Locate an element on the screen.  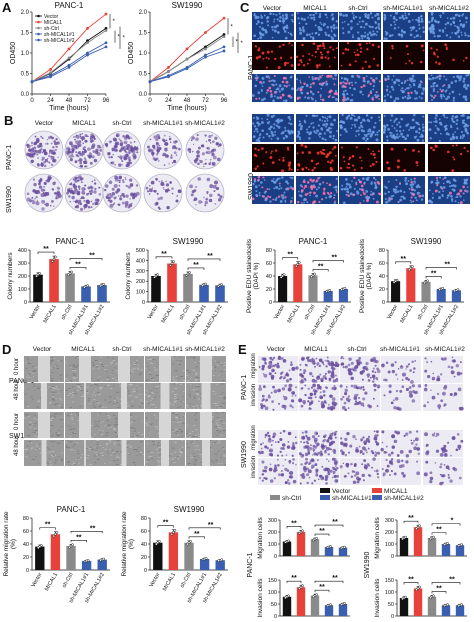
y-tick-label: 40 is located at coordinates (382, 277).